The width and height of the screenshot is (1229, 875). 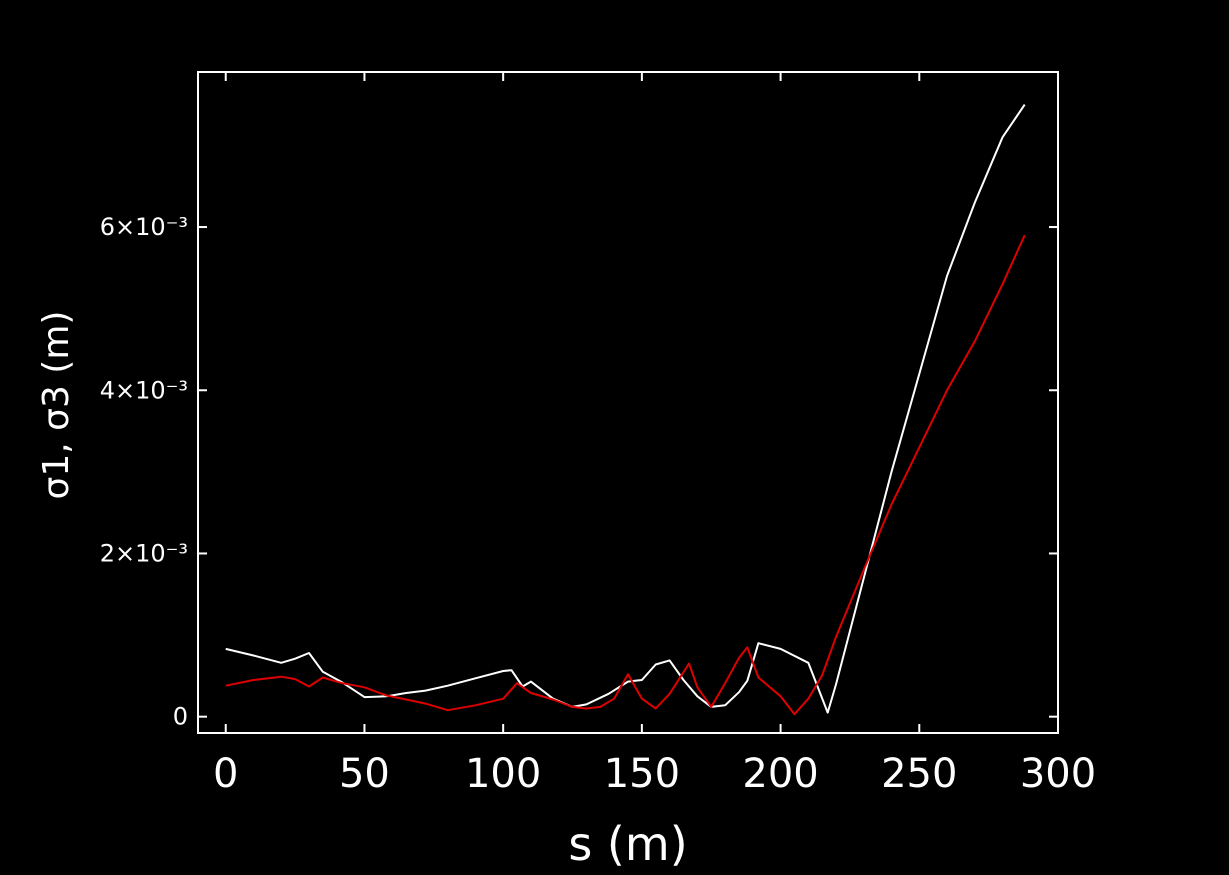 What do you see at coordinates (919, 774) in the screenshot?
I see `x-tick-label: 250` at bounding box center [919, 774].